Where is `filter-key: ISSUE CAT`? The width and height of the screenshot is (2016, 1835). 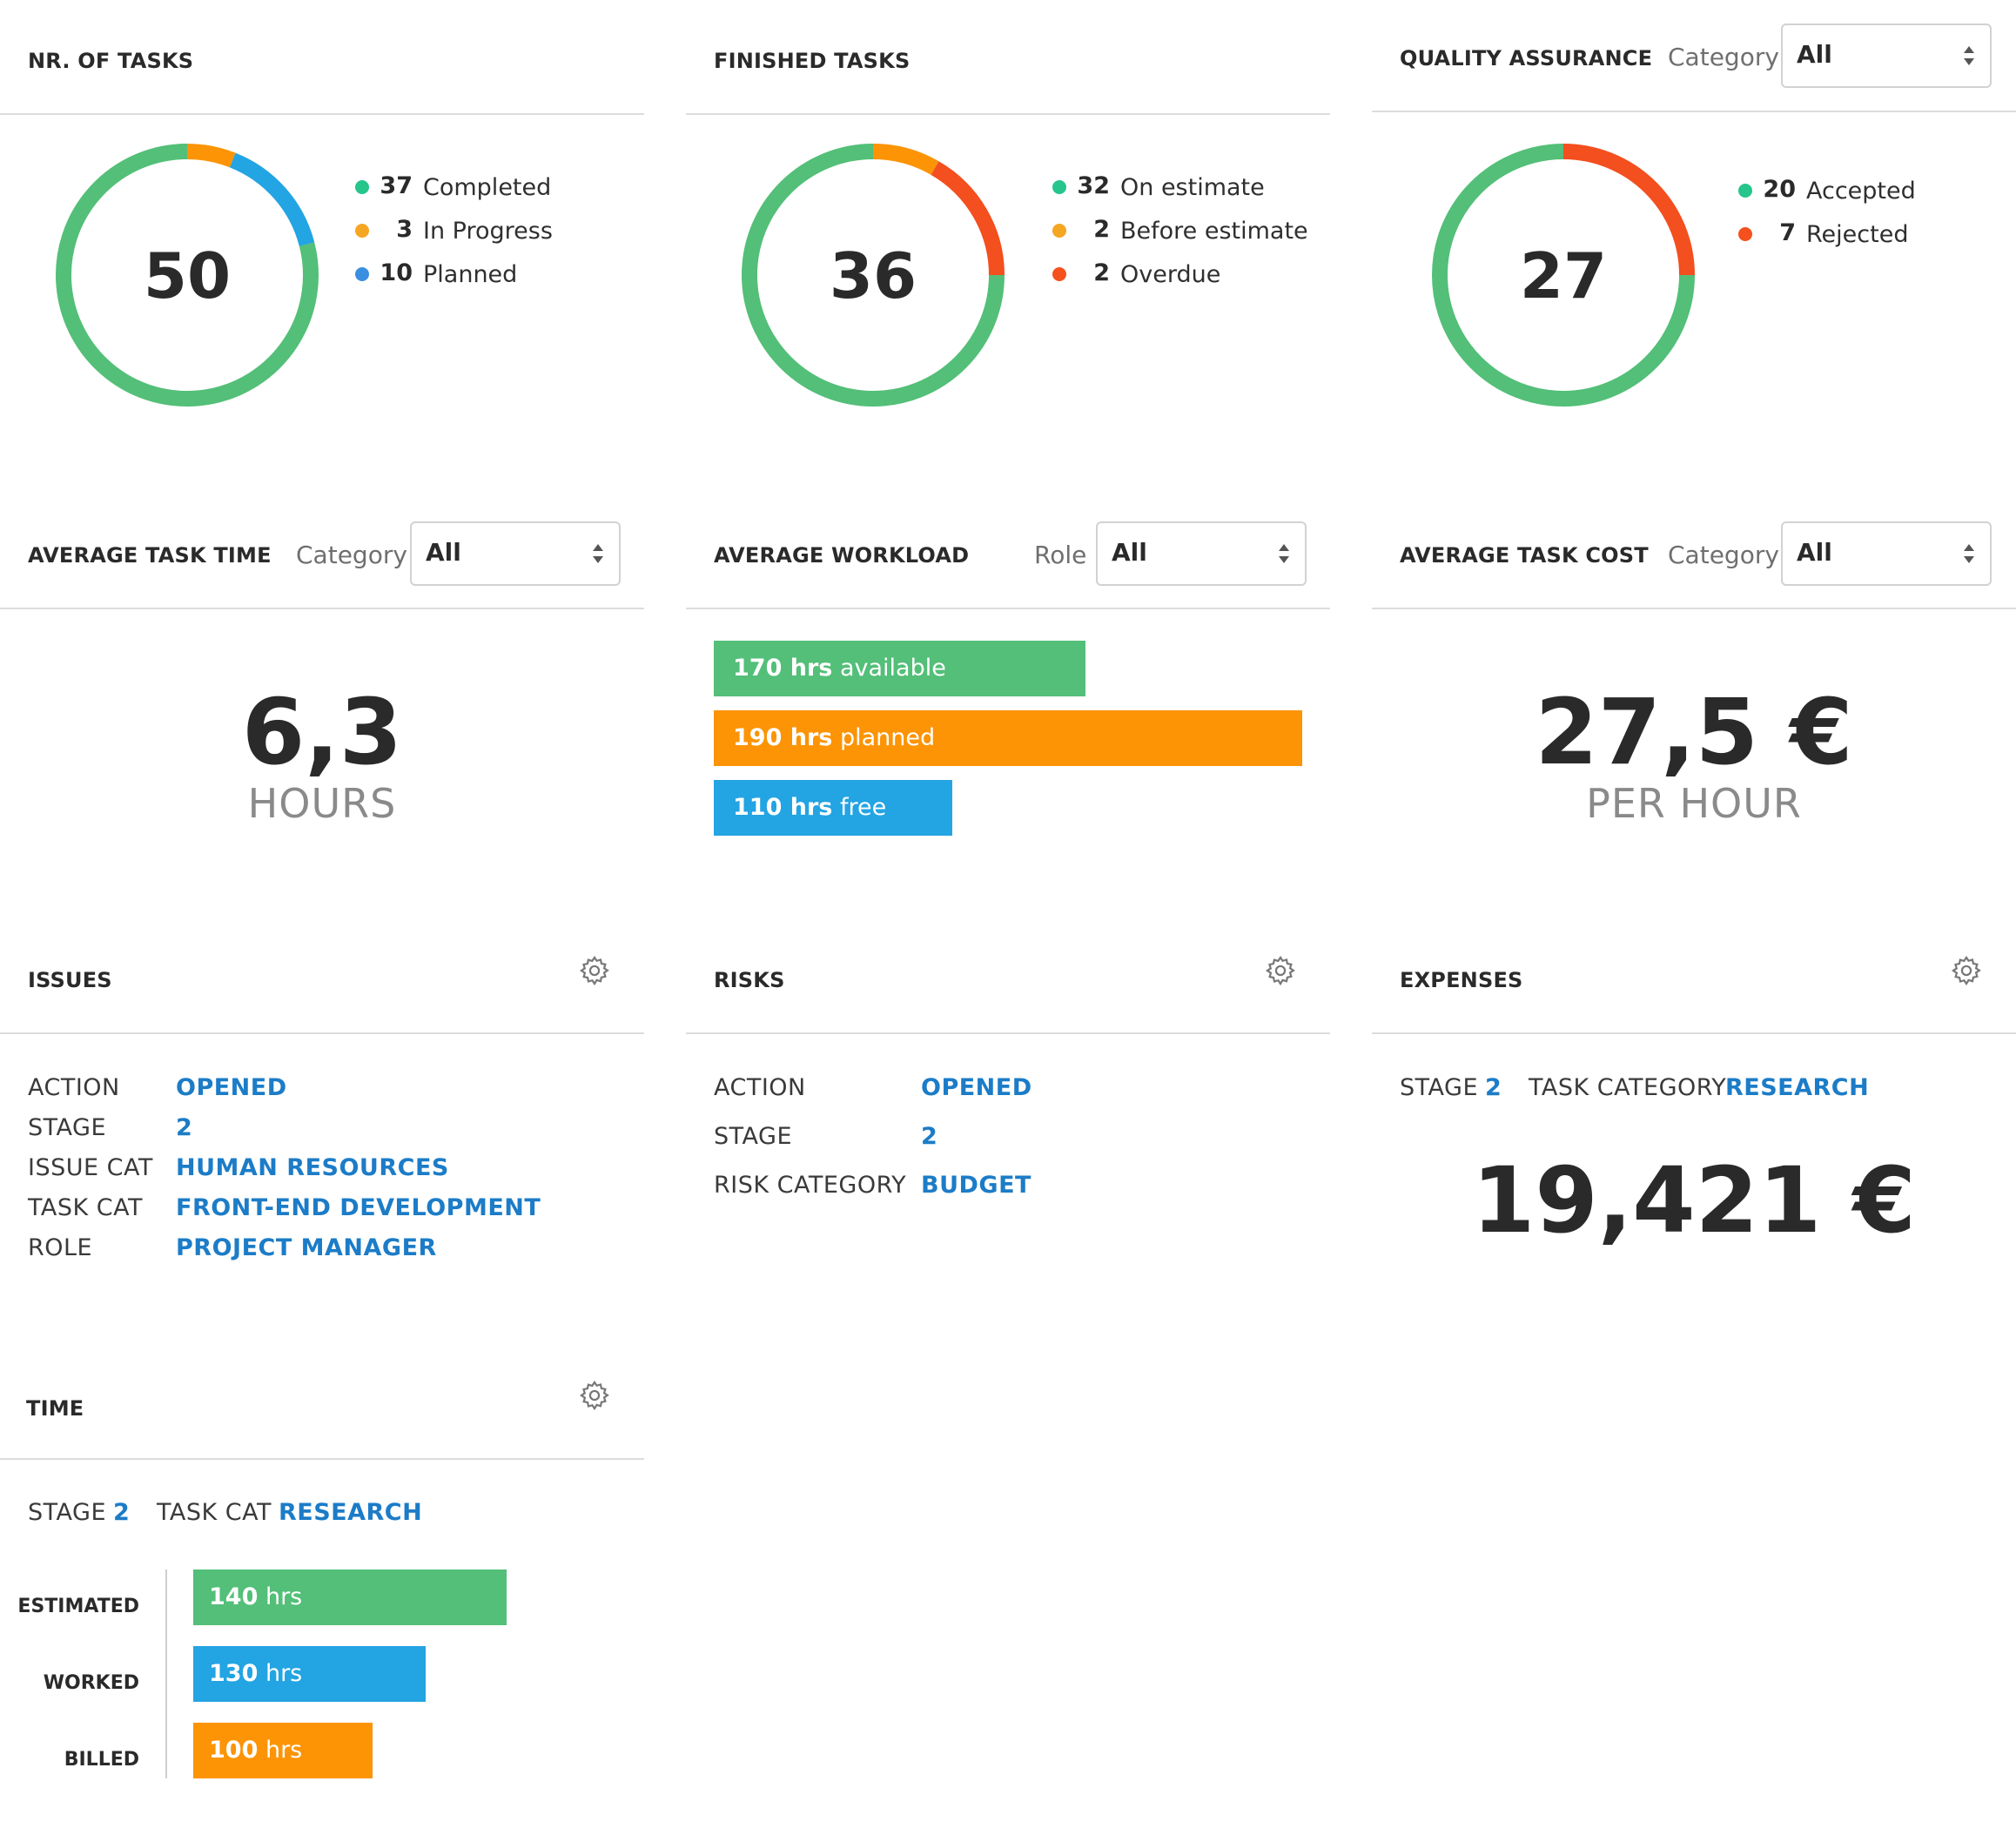 filter-key: ISSUE CAT is located at coordinates (90, 1168).